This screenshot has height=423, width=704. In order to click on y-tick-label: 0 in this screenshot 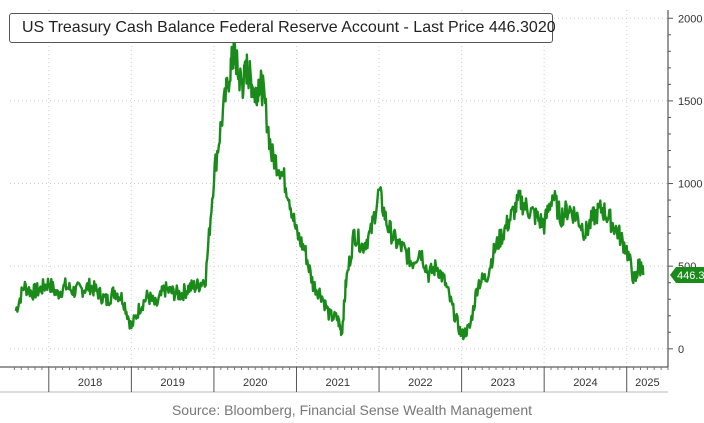, I will do `click(681, 350)`.